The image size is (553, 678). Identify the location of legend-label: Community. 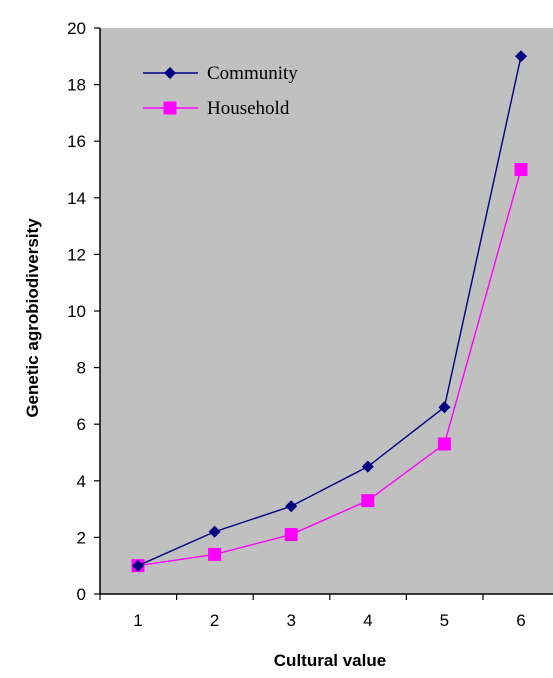
(252, 73).